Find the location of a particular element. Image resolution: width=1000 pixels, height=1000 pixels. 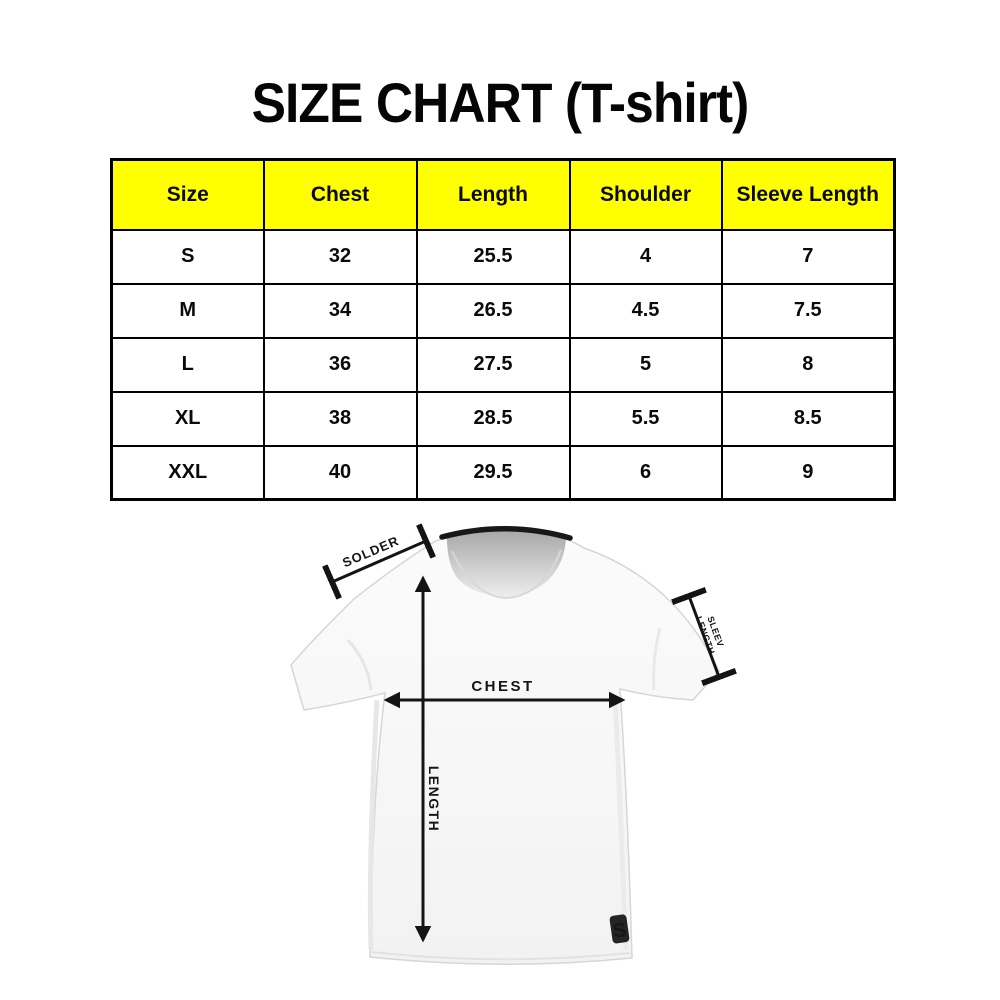

cell-length: 25.5 is located at coordinates (493, 256).